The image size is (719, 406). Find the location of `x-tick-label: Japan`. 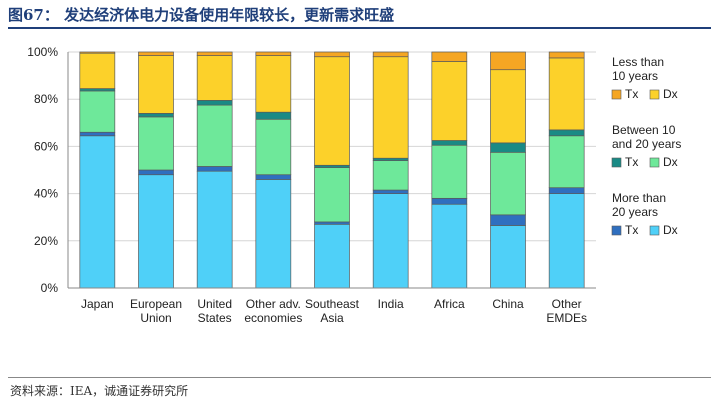

x-tick-label: Japan is located at coordinates (97, 304).